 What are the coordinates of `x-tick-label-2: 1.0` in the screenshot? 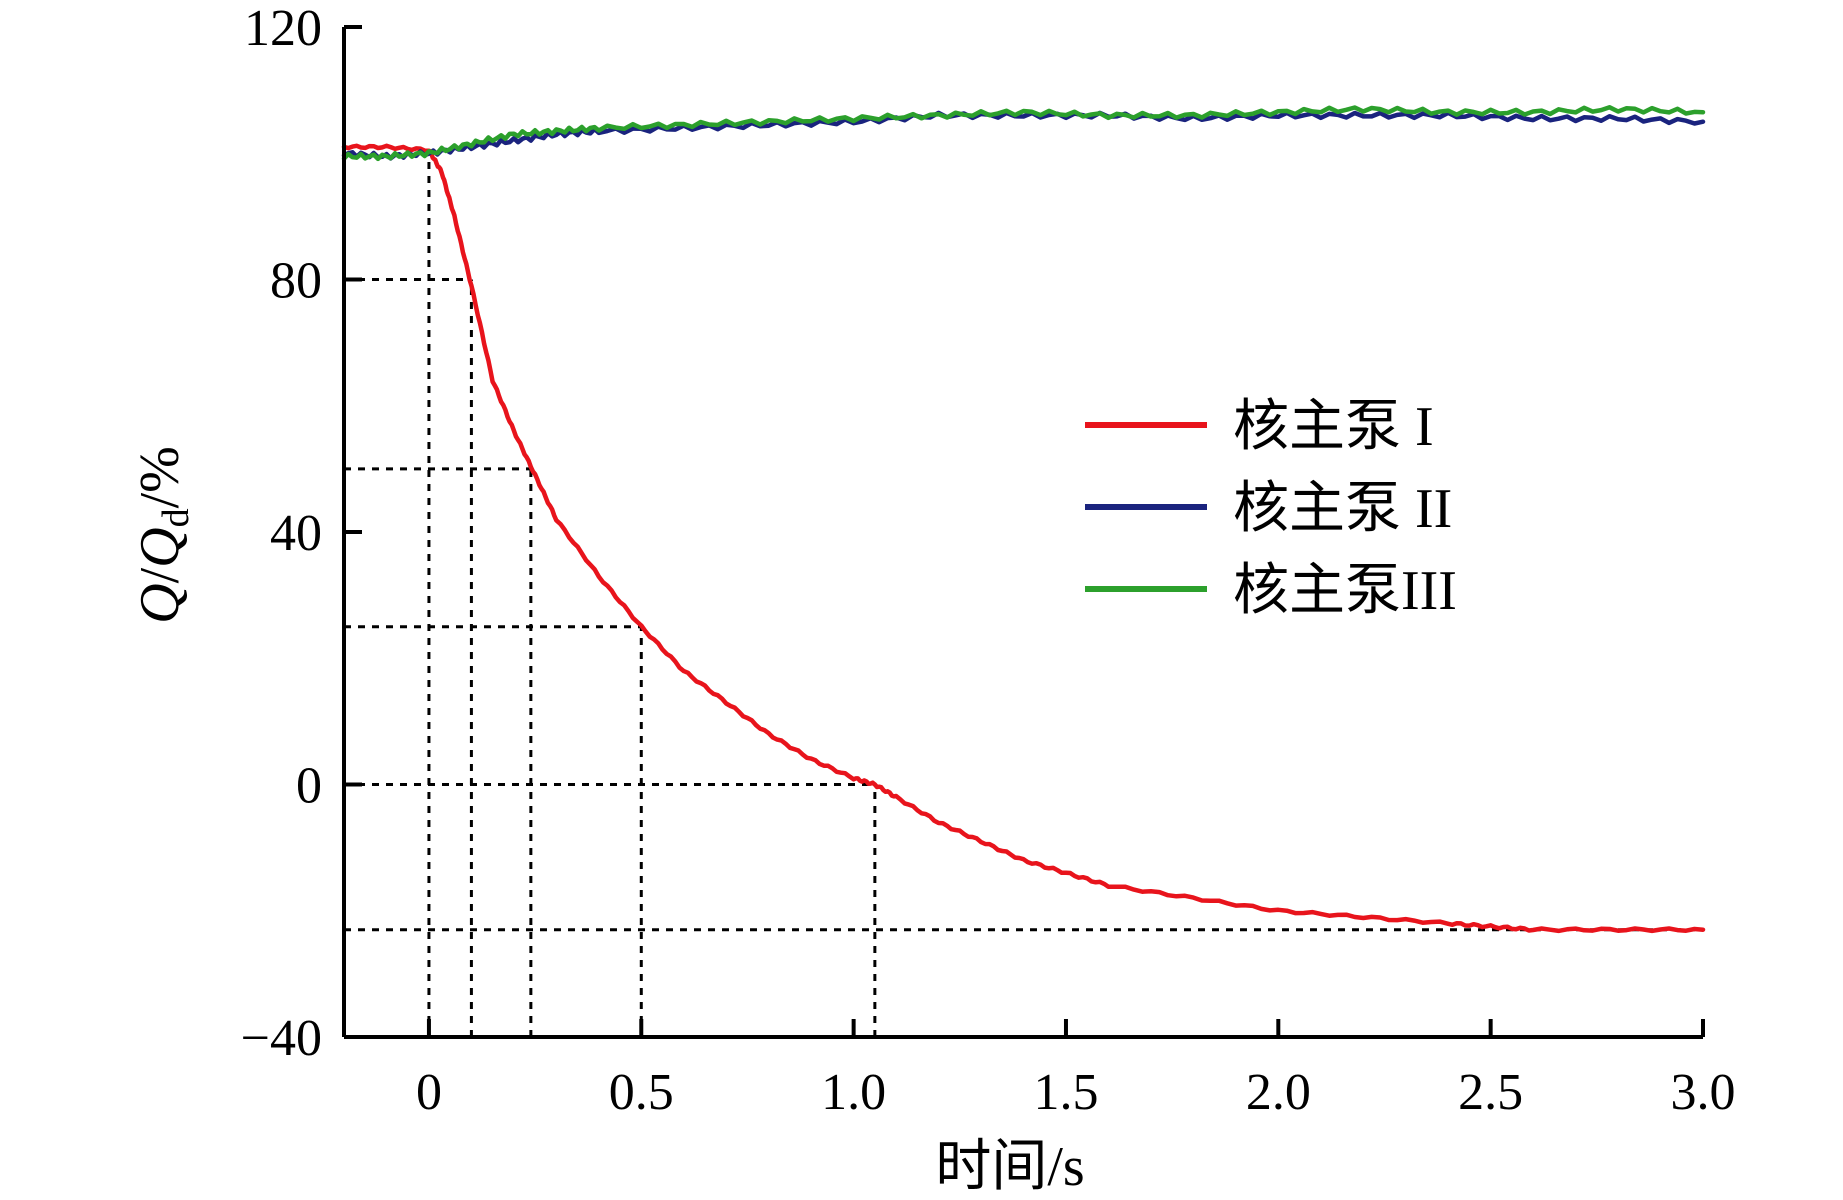 It's located at (853, 1092).